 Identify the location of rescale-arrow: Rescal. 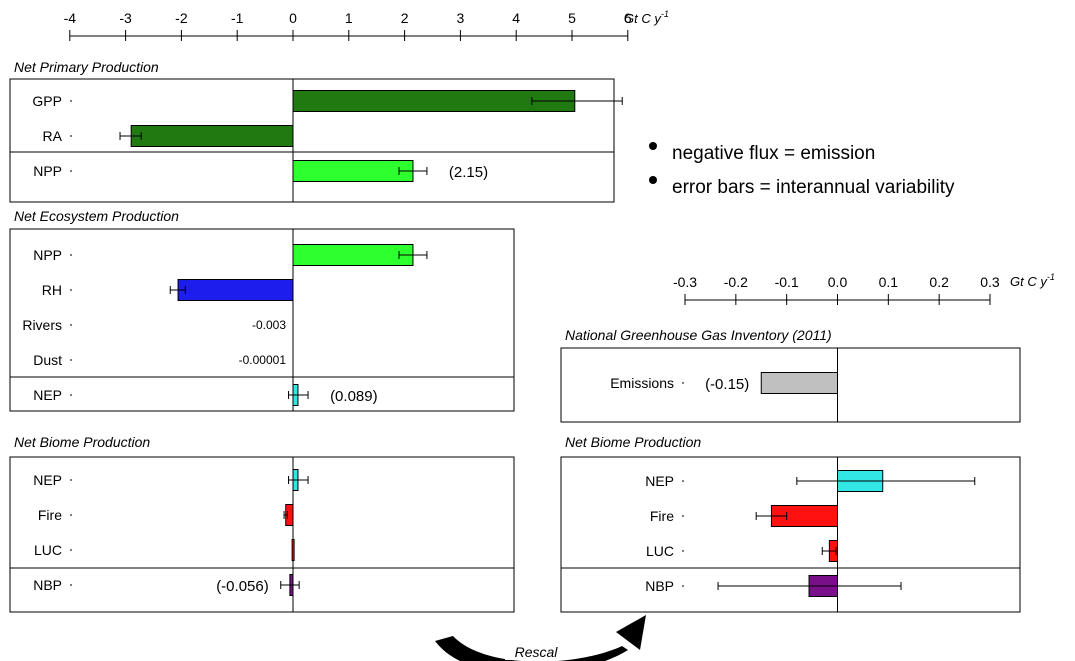
(540, 638).